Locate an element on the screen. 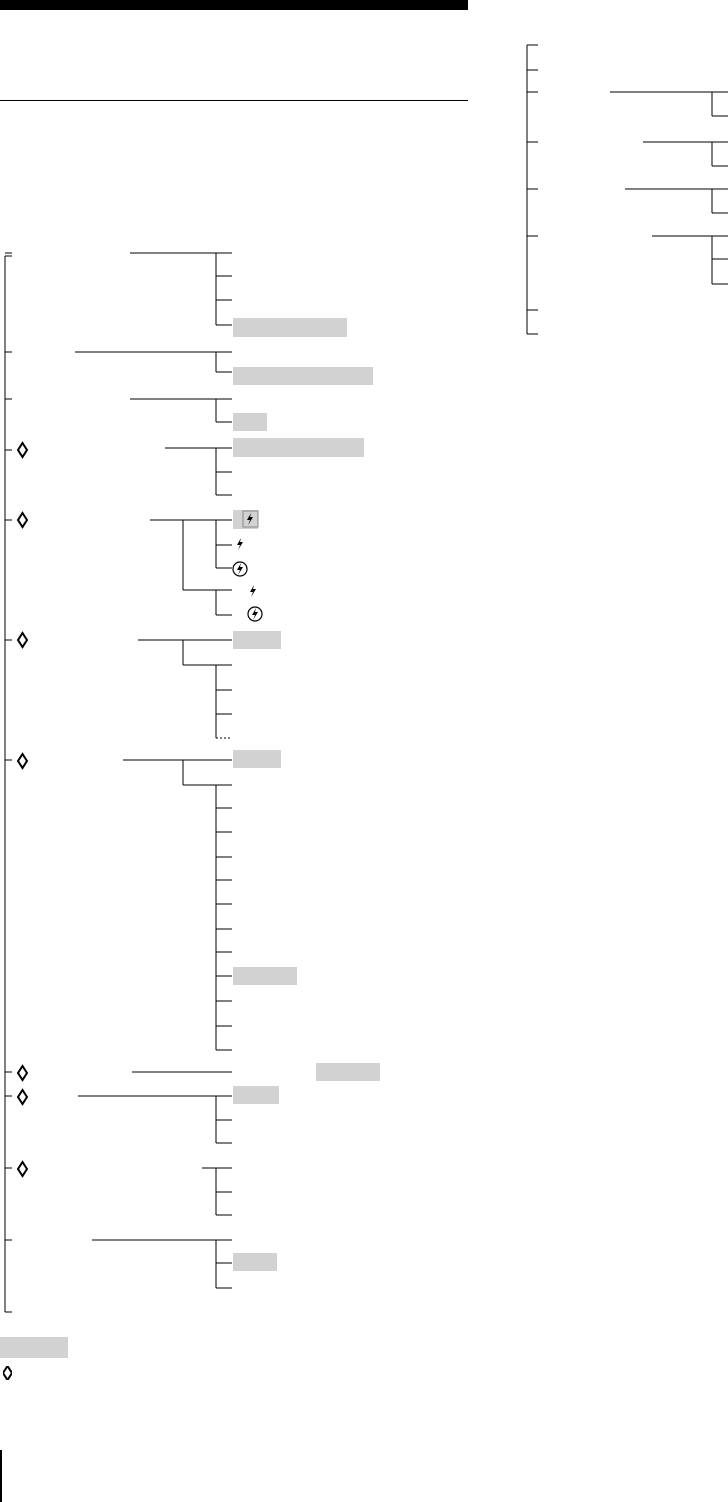 This screenshot has width=728, height=1502. legend-default-highlight is located at coordinates (34, 1347).